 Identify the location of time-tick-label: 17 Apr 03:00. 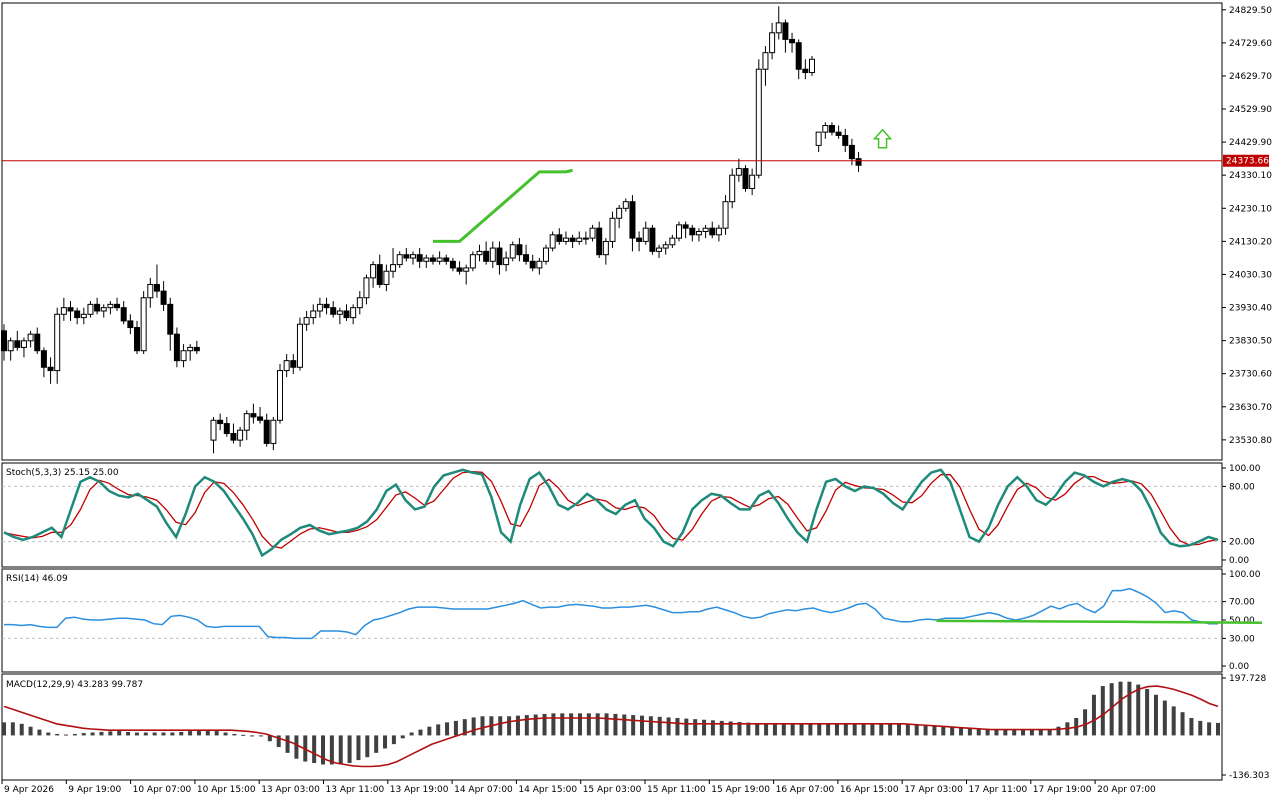
(933, 790).